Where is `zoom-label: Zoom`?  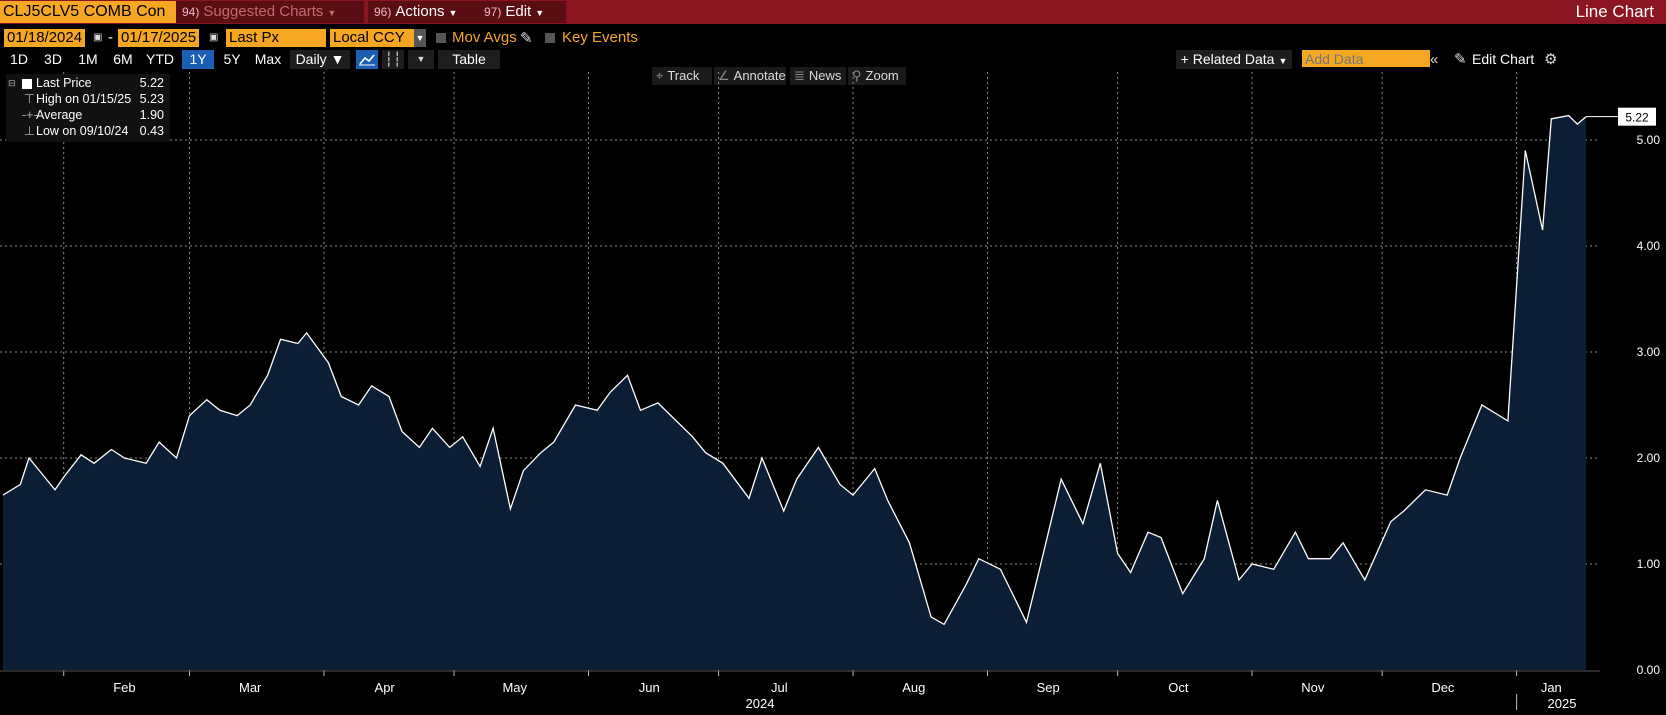 zoom-label: Zoom is located at coordinates (882, 75).